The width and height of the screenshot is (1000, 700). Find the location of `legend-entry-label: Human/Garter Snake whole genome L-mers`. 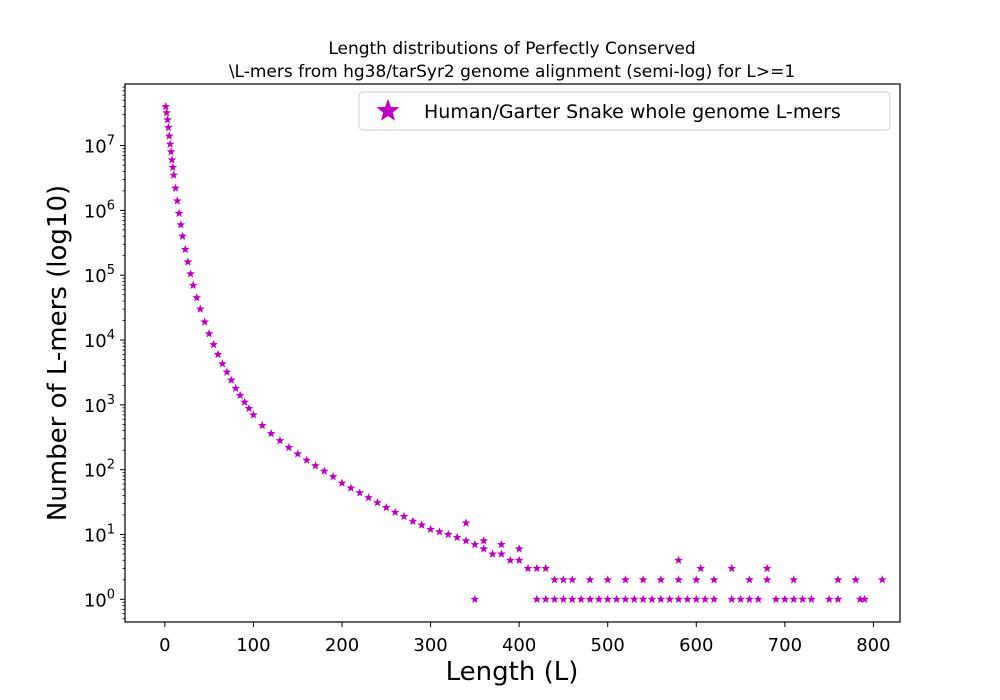

legend-entry-label: Human/Garter Snake whole genome L-mers is located at coordinates (632, 112).